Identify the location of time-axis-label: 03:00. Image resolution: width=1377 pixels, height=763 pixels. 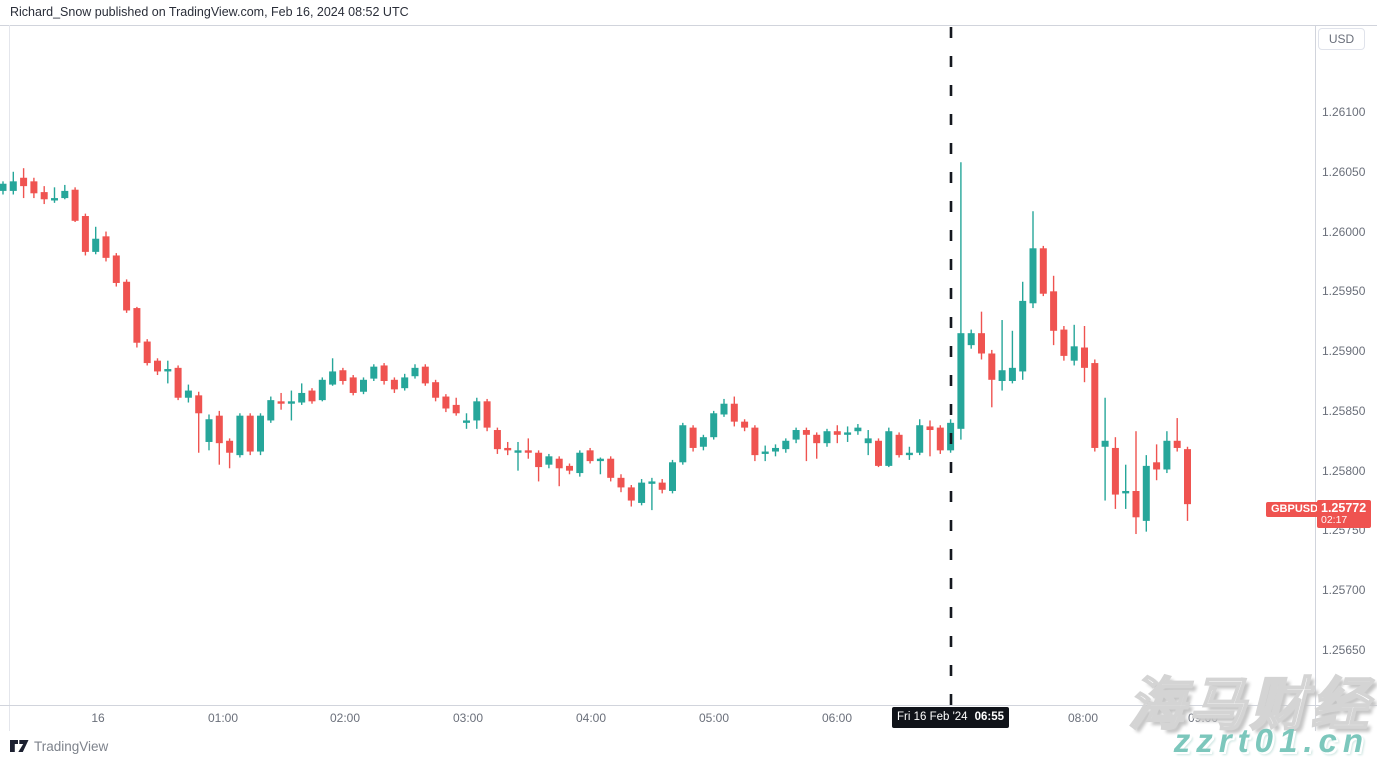
(468, 718).